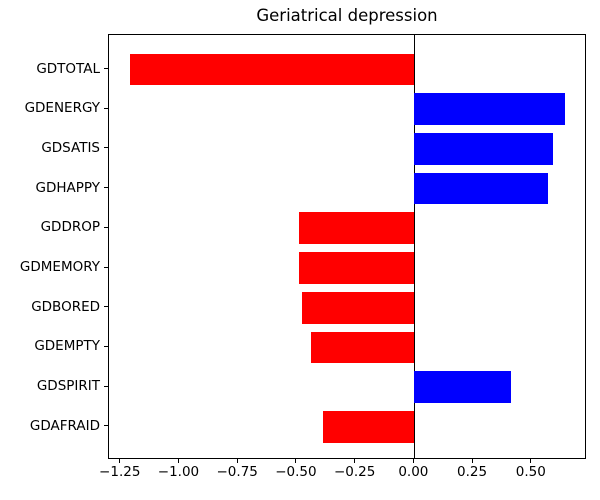 This screenshot has width=600, height=500. Describe the element at coordinates (357, 268) in the screenshot. I see `bar-gdmemory` at that location.